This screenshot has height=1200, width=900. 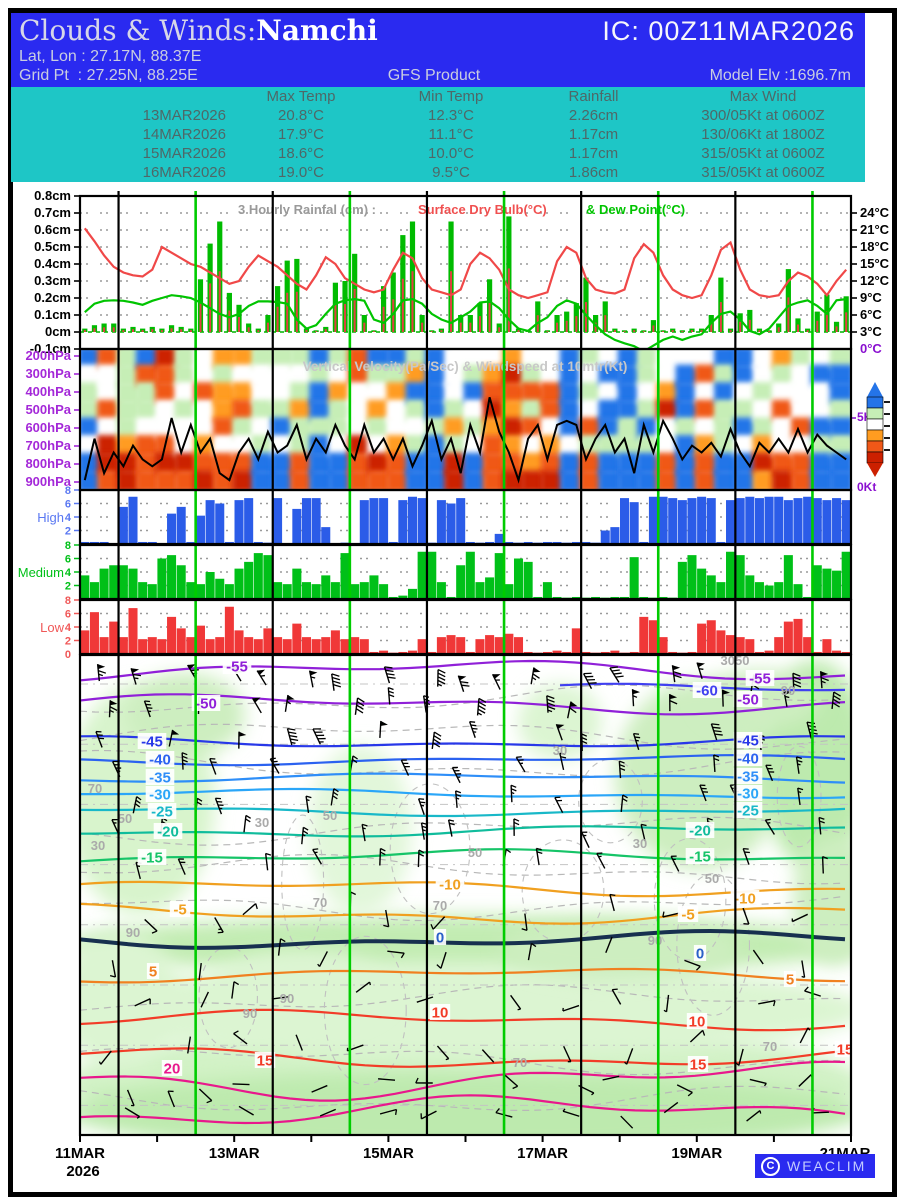 What do you see at coordinates (52, 263) in the screenshot?
I see `y-axis-label-cm: 0.4cm` at bounding box center [52, 263].